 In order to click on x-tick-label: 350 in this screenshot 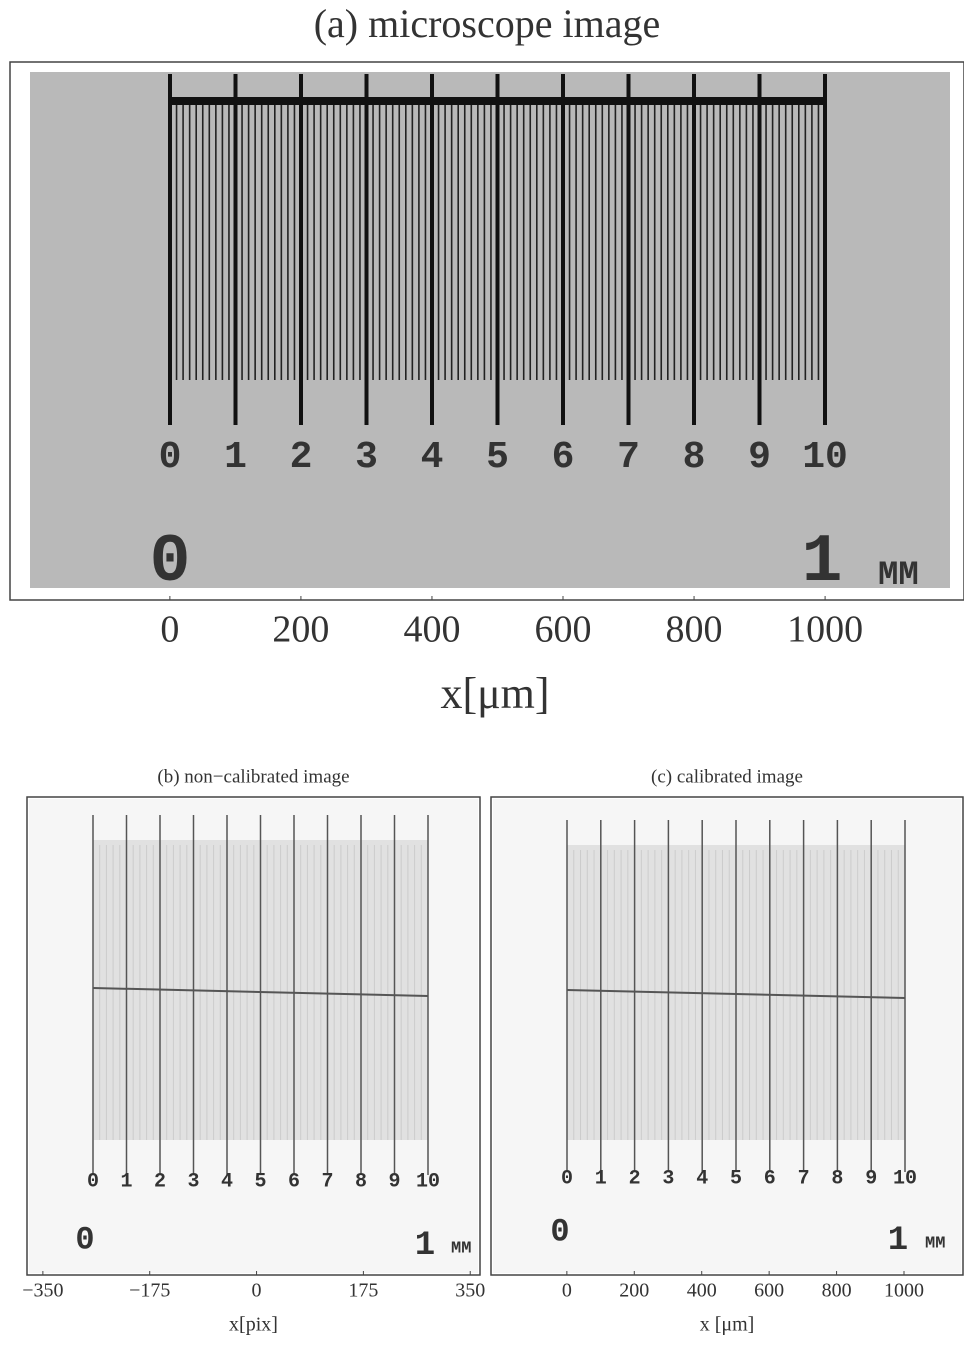, I will do `click(470, 1291)`.